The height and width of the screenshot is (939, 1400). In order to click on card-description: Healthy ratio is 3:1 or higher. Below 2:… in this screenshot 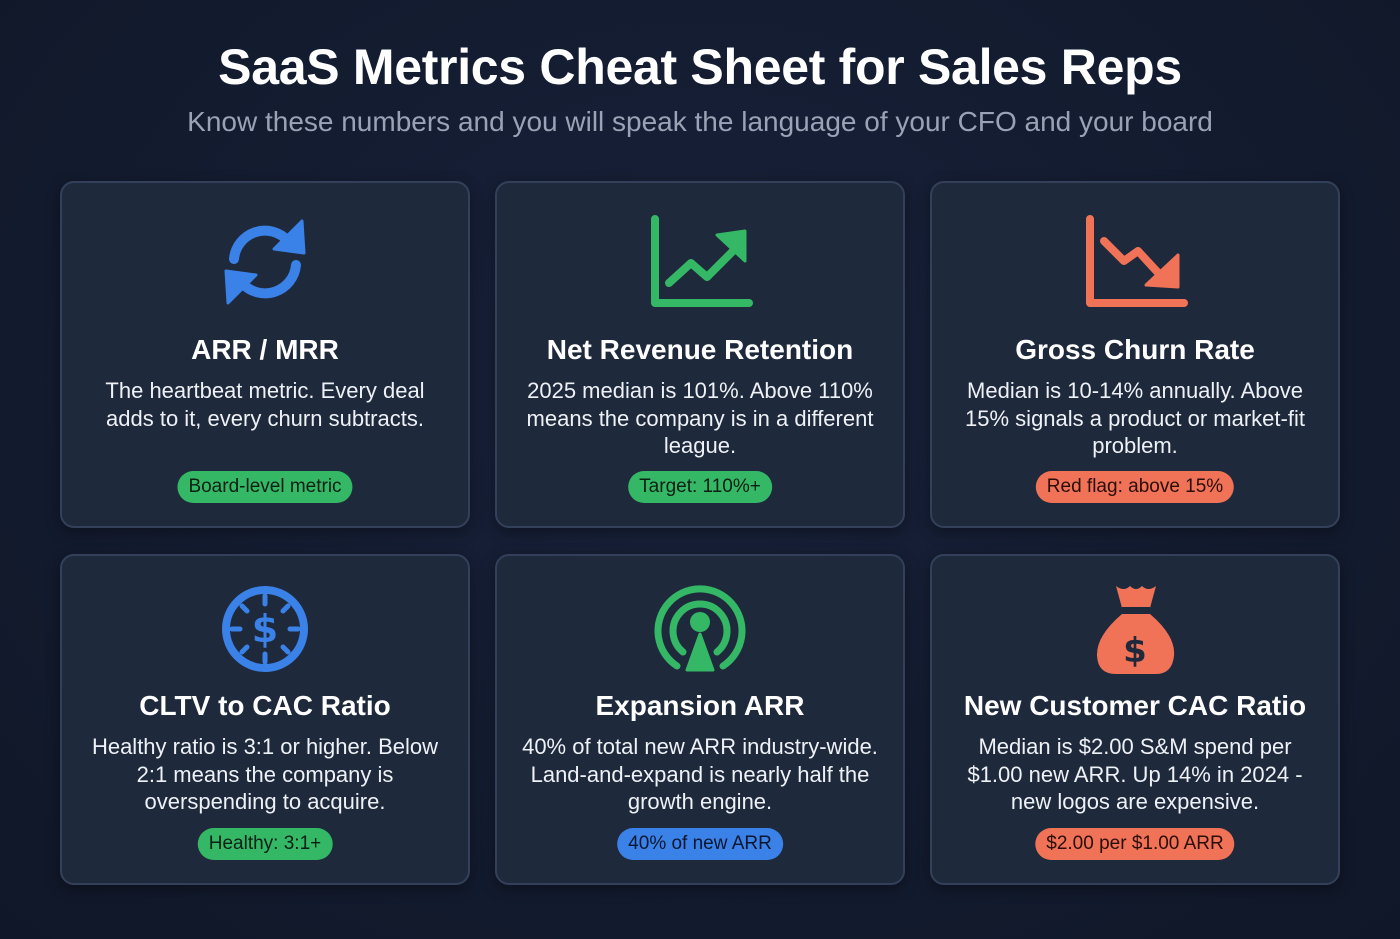, I will do `click(265, 774)`.